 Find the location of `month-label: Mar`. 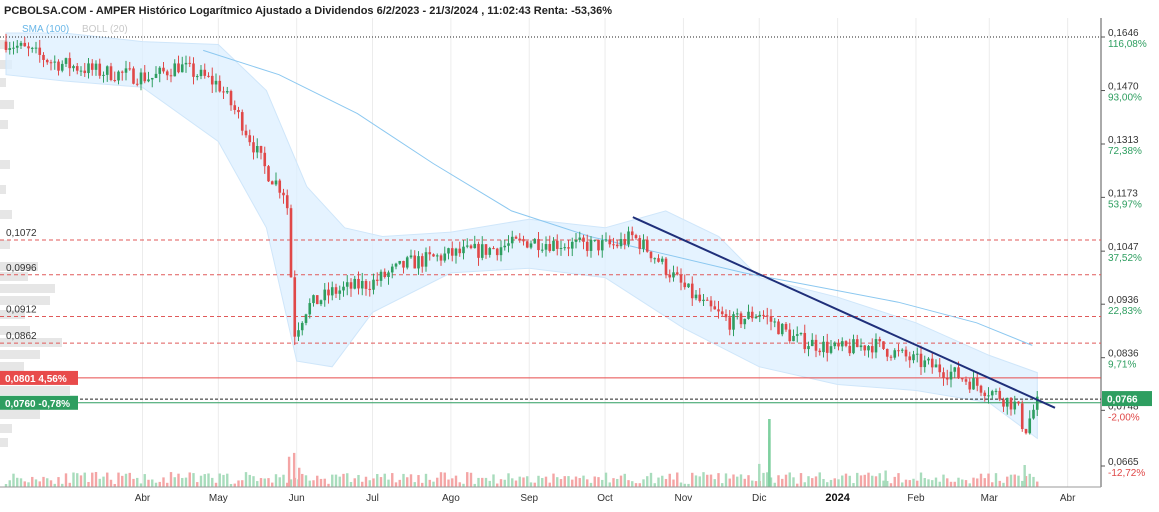

month-label: Mar is located at coordinates (990, 498).